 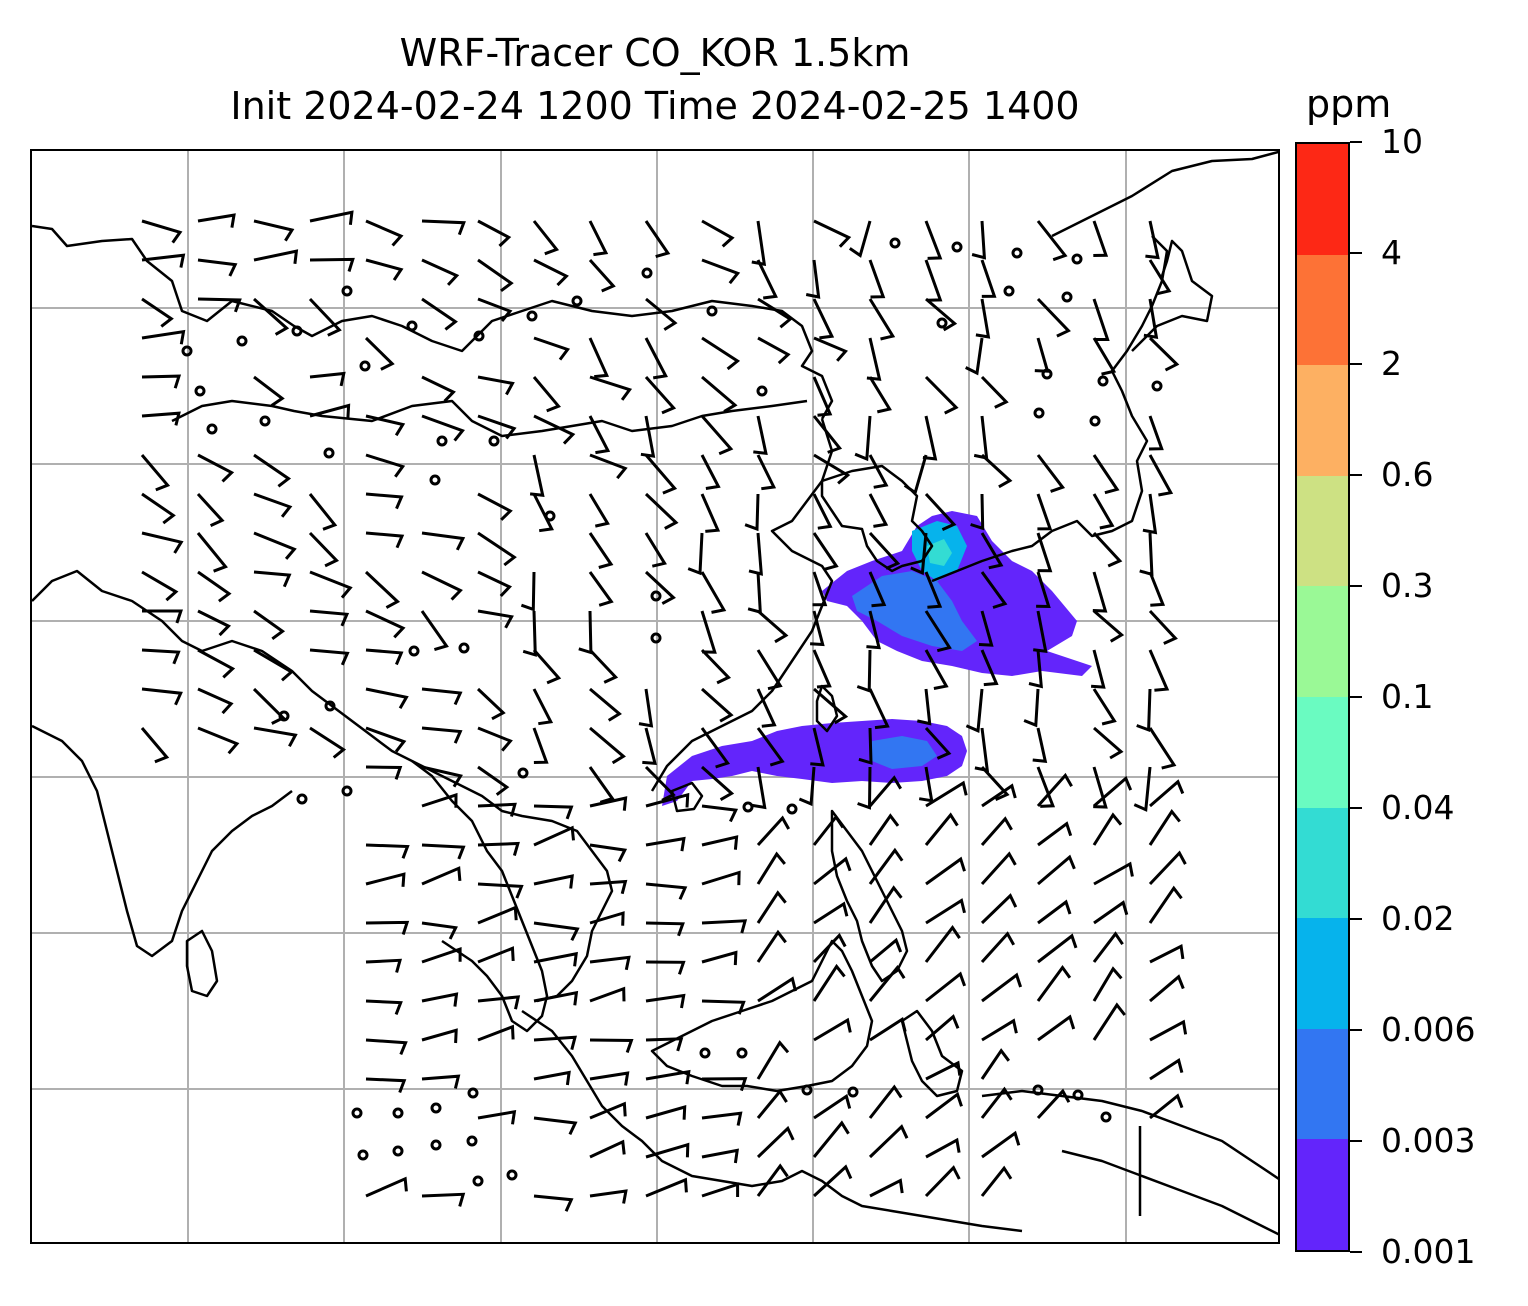 I want to click on plume-korea-mid, so click(x=914, y=611).